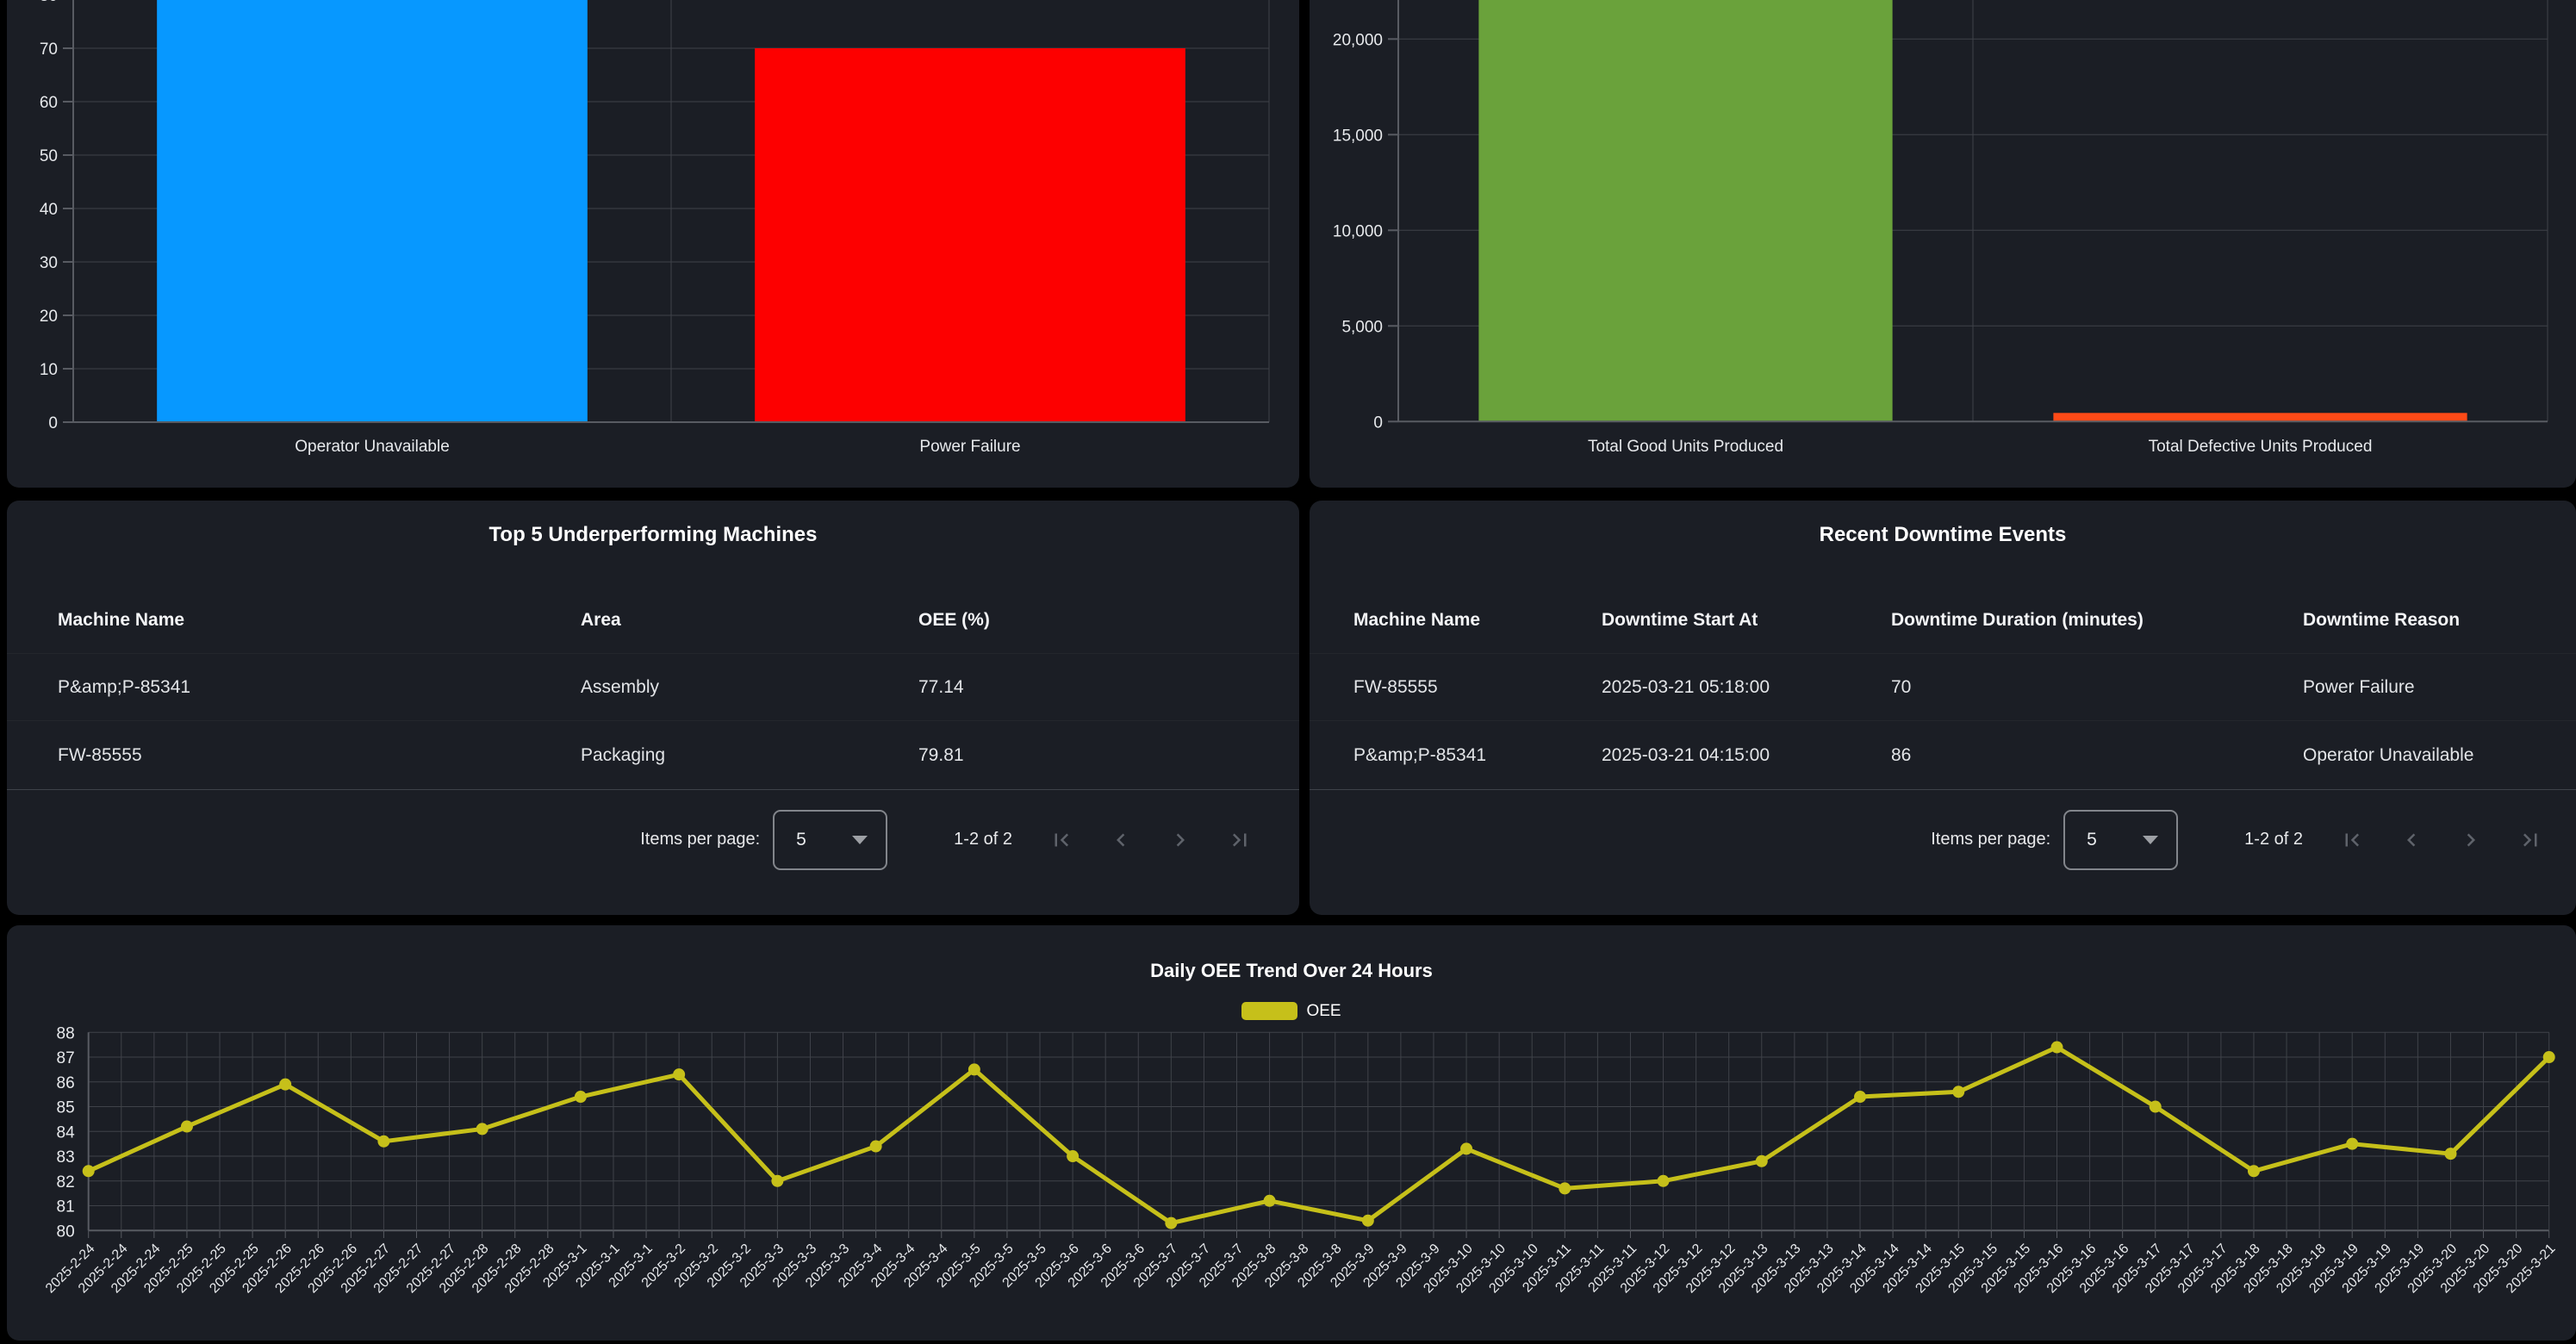  Describe the element at coordinates (601, 620) in the screenshot. I see `column-header-area: Area` at that location.